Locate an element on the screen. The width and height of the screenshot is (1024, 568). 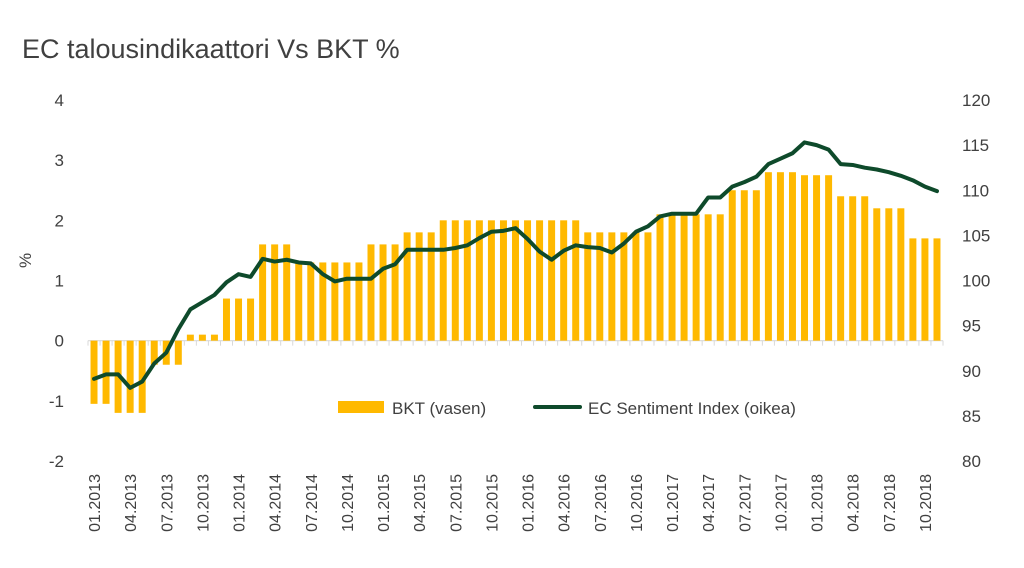
y-left-tick-label: 4 is located at coordinates (59, 100).